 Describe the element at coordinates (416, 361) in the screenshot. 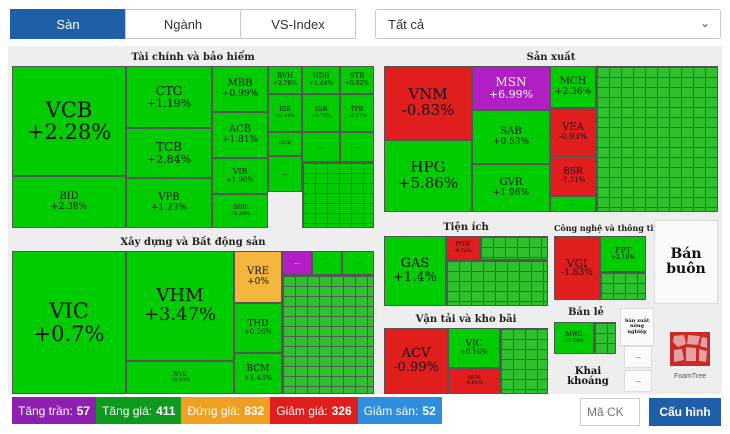

I see `stock-tile-acv: ACV -0.99%` at that location.